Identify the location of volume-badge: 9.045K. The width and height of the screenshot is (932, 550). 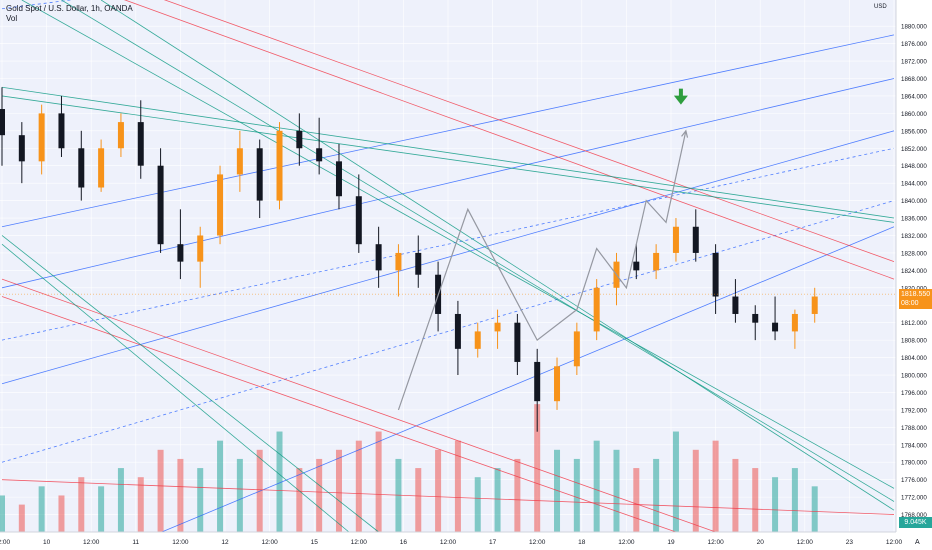
(915, 522).